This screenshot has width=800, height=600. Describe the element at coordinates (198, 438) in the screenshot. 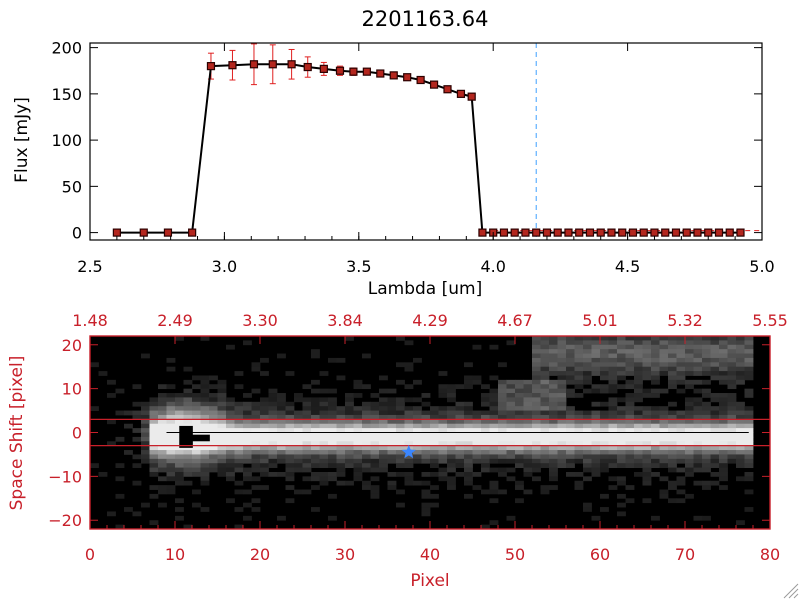

I see `dead-pixel-block` at that location.